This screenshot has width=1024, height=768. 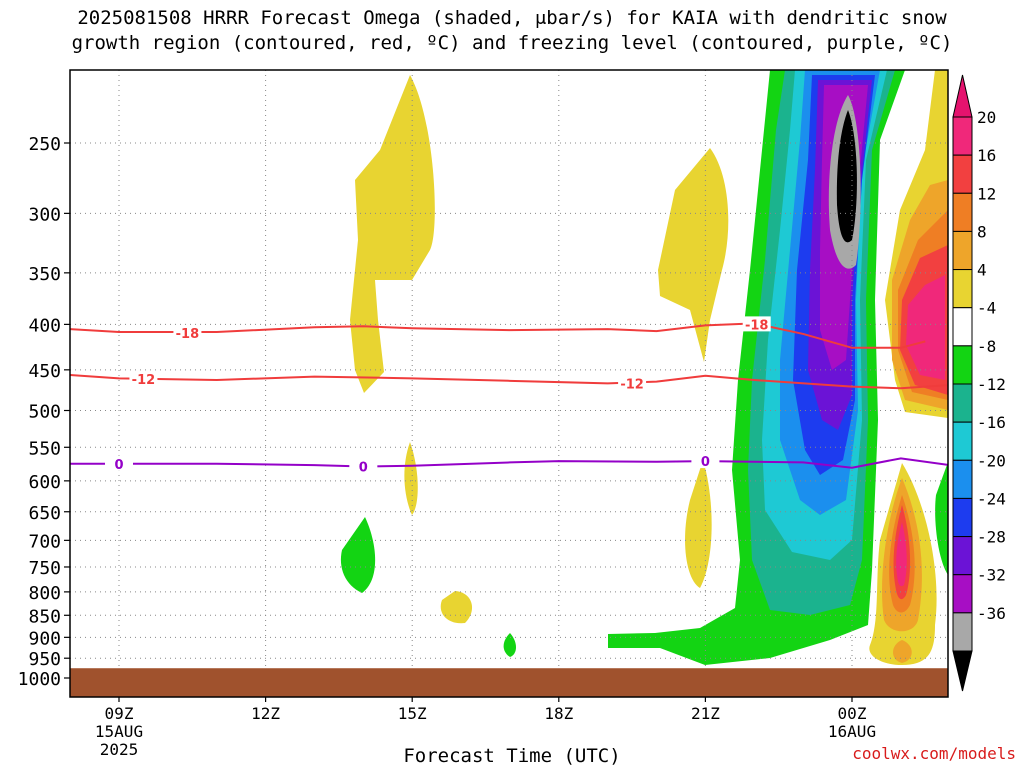 I want to click on contour-line-minus12, so click(x=509, y=381).